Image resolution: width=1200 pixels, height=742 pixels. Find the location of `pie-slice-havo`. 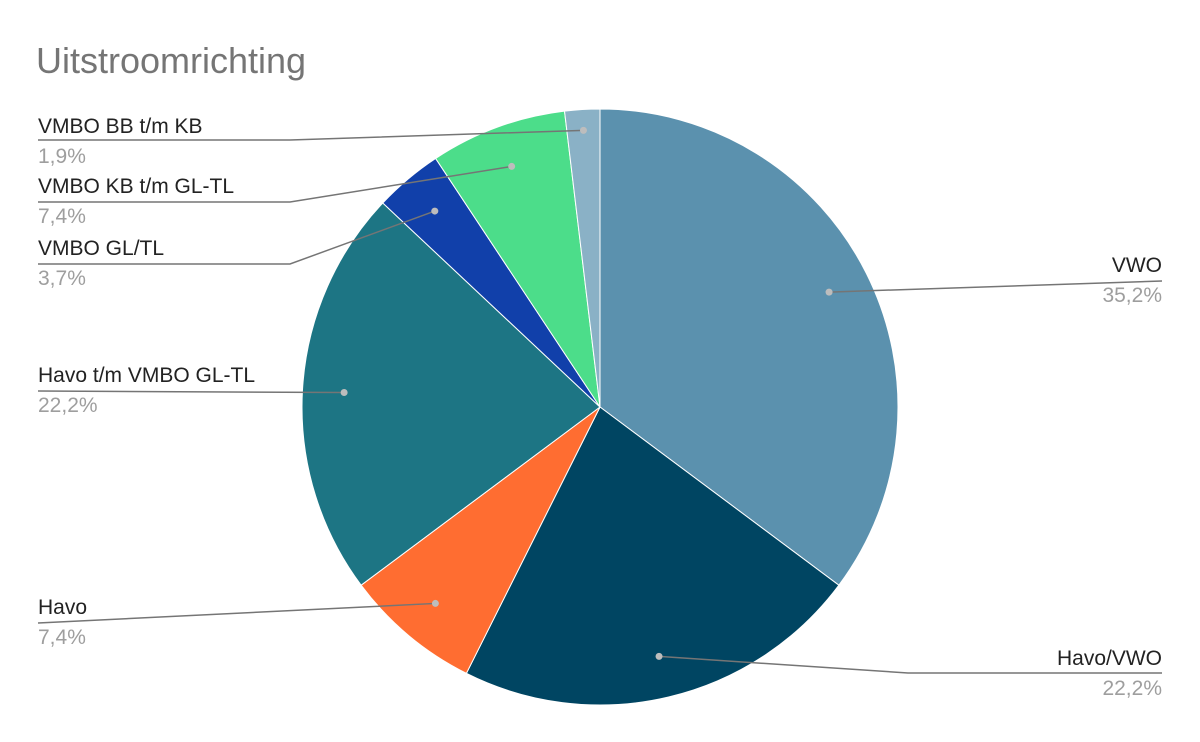

pie-slice-havo is located at coordinates (480, 540).